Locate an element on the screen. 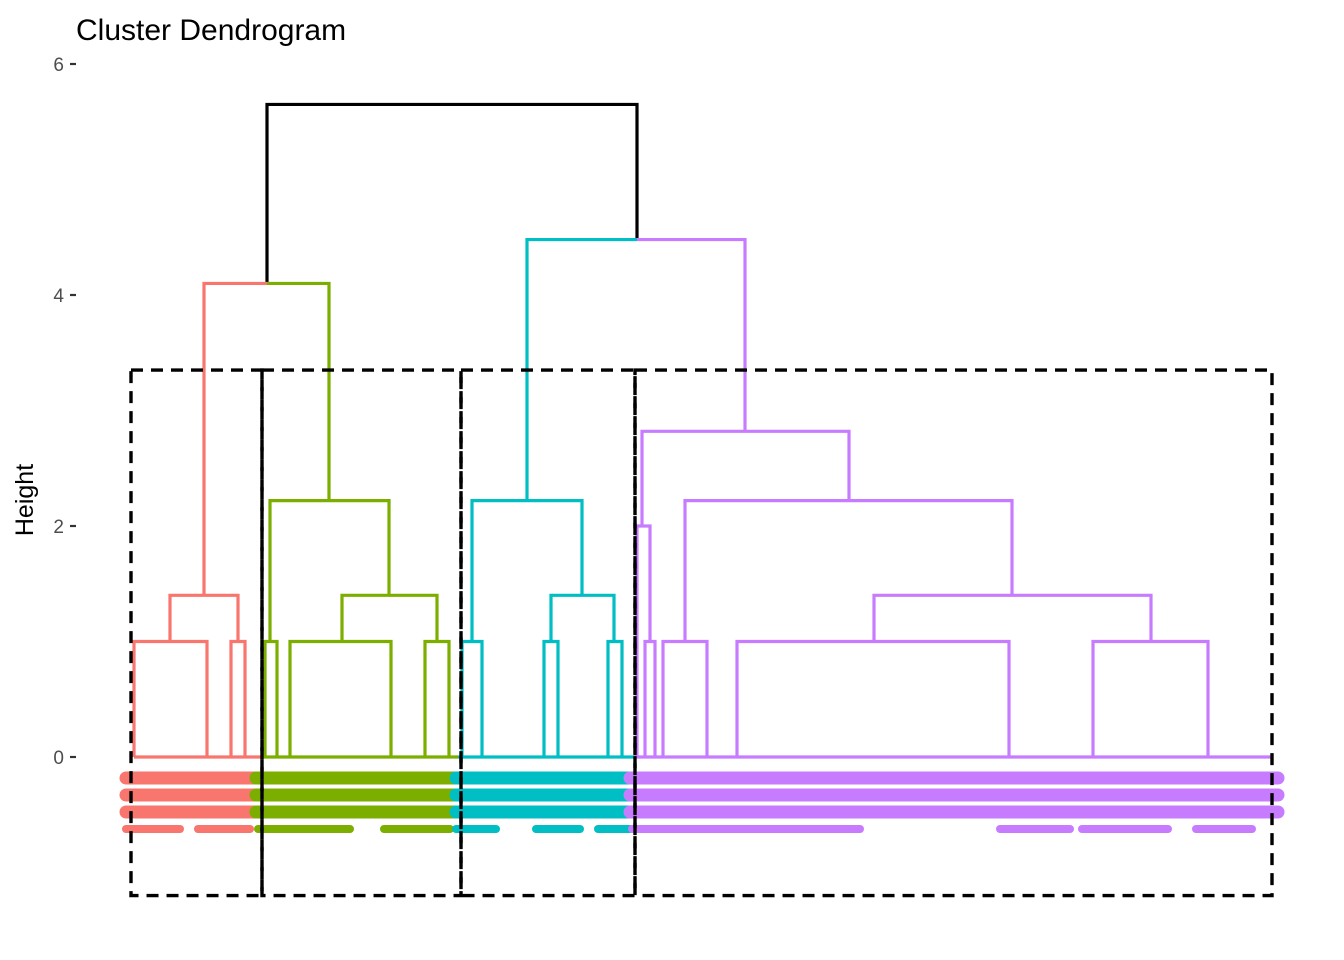 The image size is (1344, 960). chart-title: Cluster Dendrogram is located at coordinates (211, 30).